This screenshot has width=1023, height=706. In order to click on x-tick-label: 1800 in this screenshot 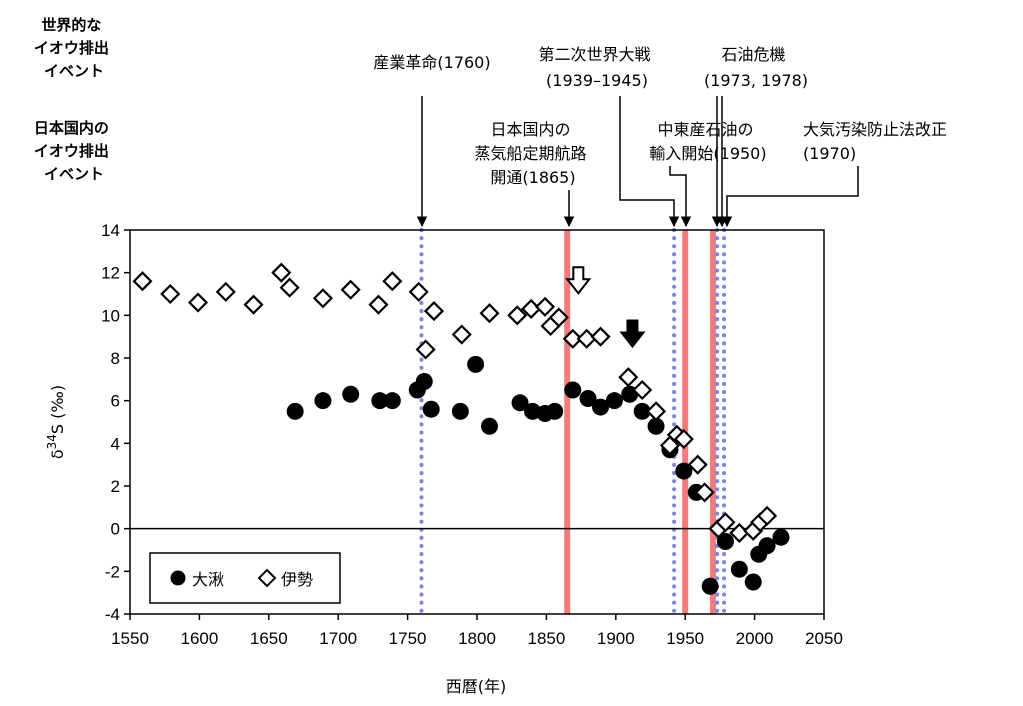, I will do `click(477, 638)`.